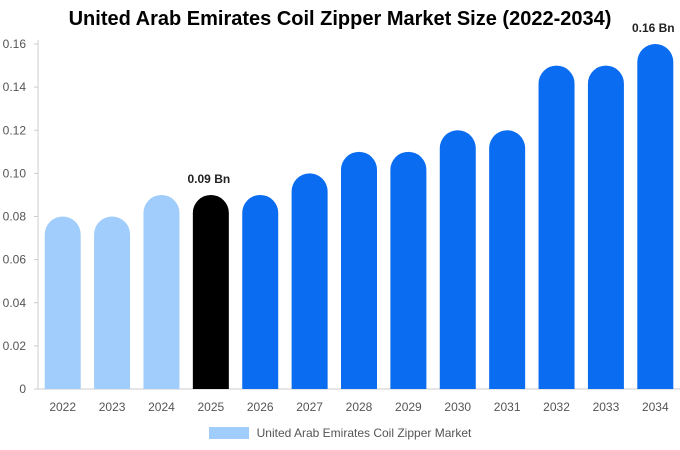  What do you see at coordinates (260, 291) in the screenshot?
I see `bar-2026` at bounding box center [260, 291].